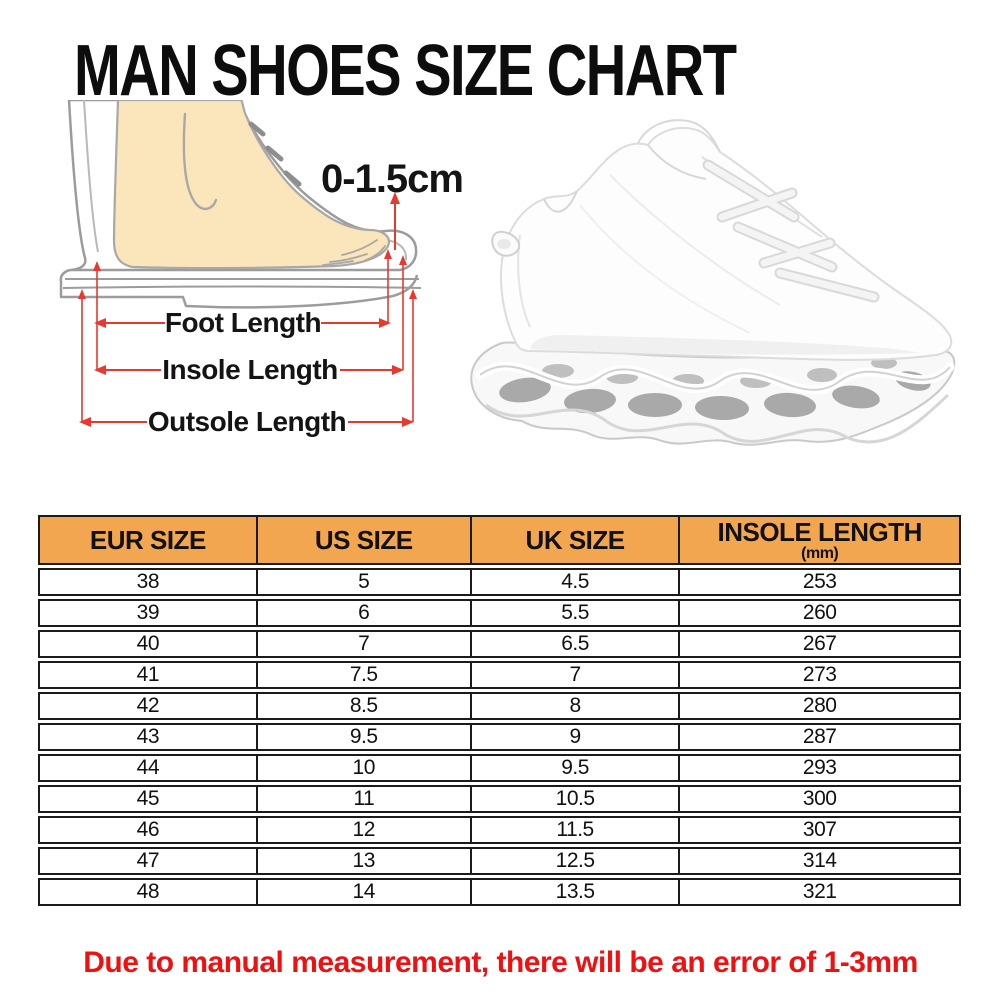  I want to click on eur-size-cell: 47, so click(148, 861).